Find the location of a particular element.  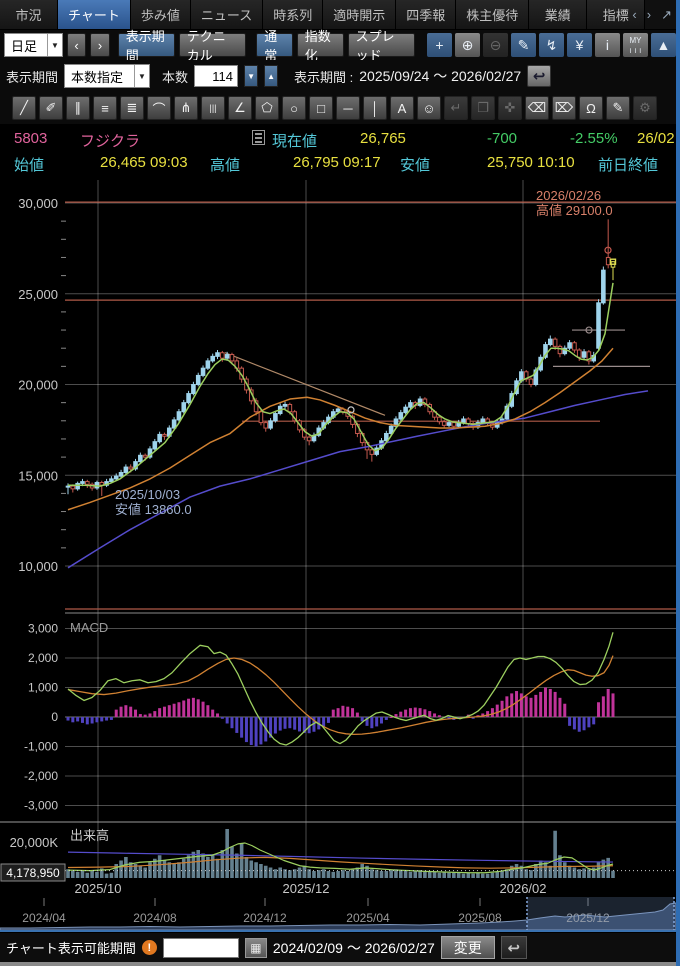

tab-bar: 市況 チャート 歩み値 ニュース 時系列 適時開示 四季報 株主優待 業績 指標 ‹ › ↗ is located at coordinates (340, 15).